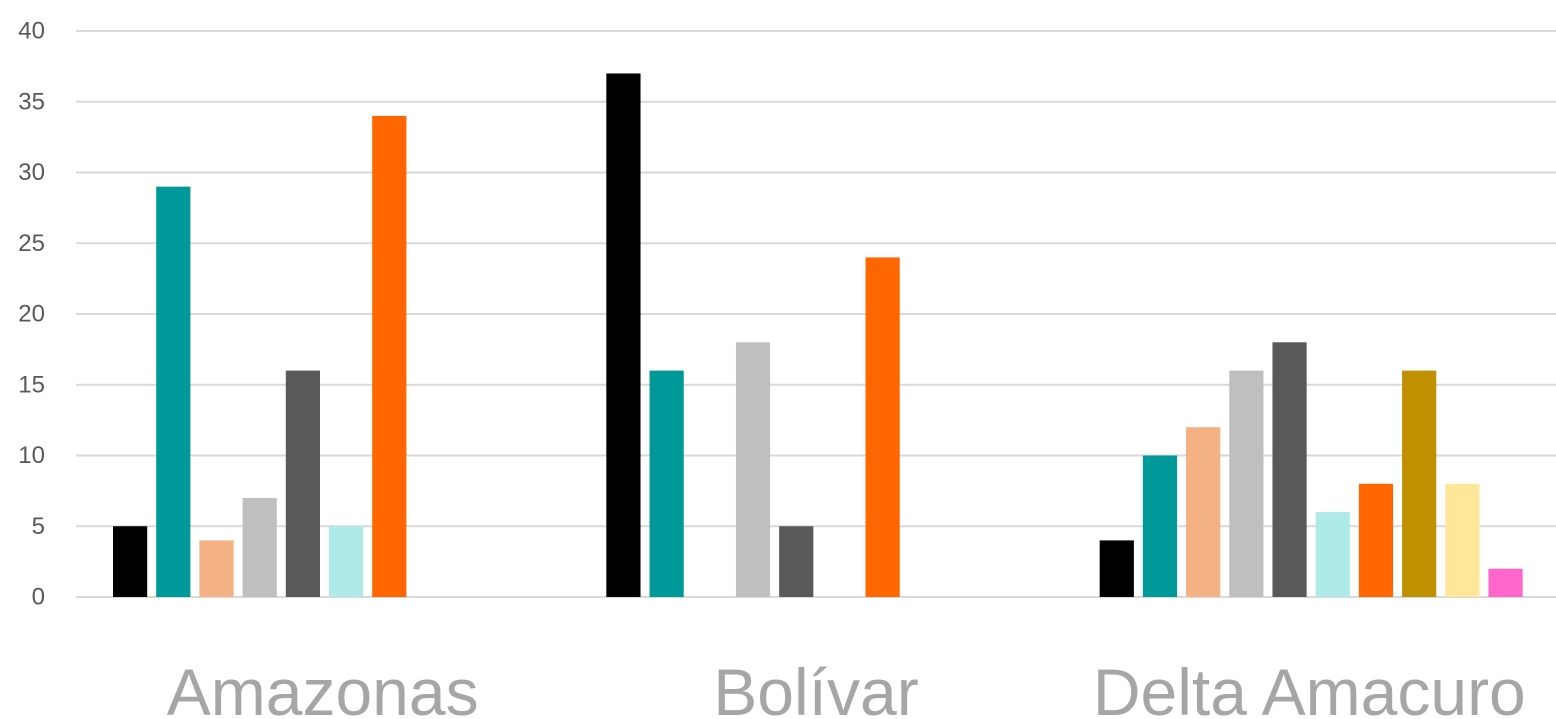 Image resolution: width=1556 pixels, height=719 pixels. I want to click on y-tick-label: 15, so click(31, 384).